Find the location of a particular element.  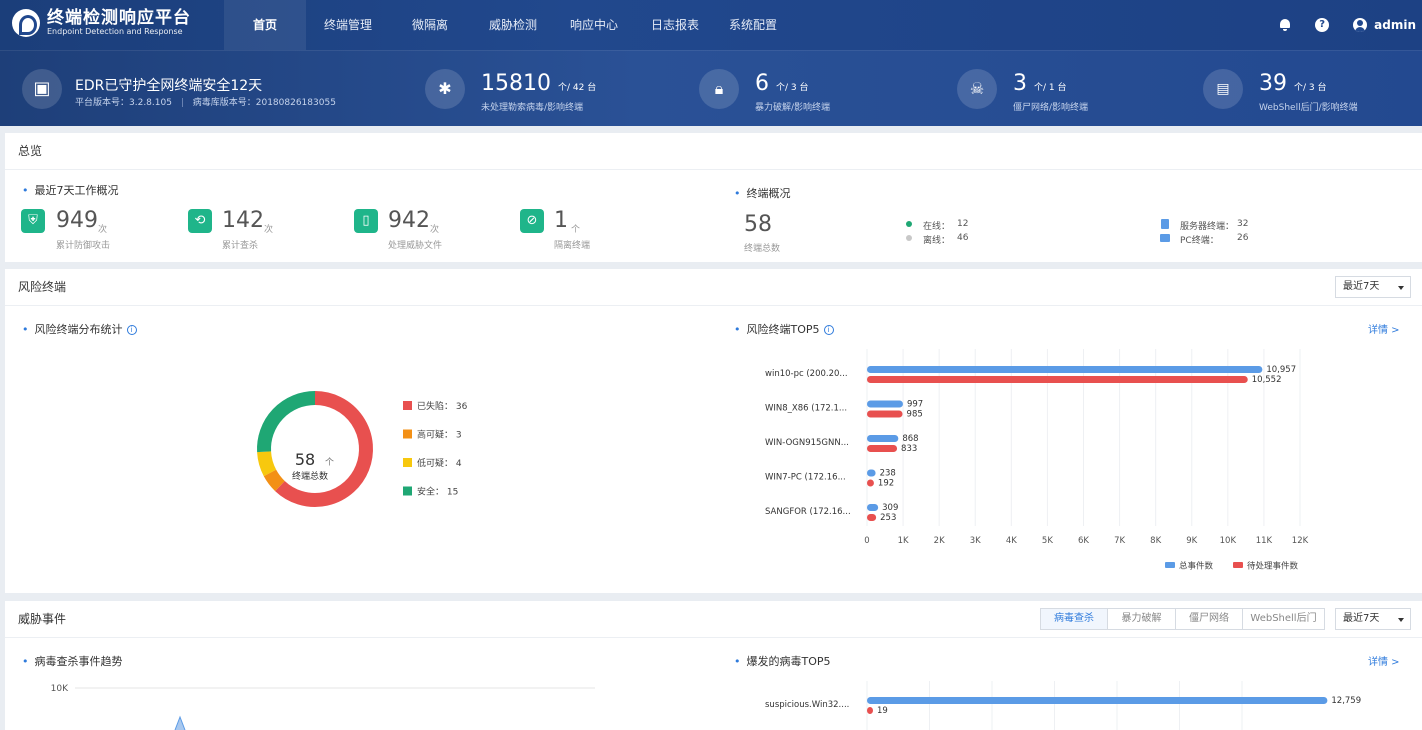

bruteforce-unit: 个/ 3 台 is located at coordinates (792, 88).